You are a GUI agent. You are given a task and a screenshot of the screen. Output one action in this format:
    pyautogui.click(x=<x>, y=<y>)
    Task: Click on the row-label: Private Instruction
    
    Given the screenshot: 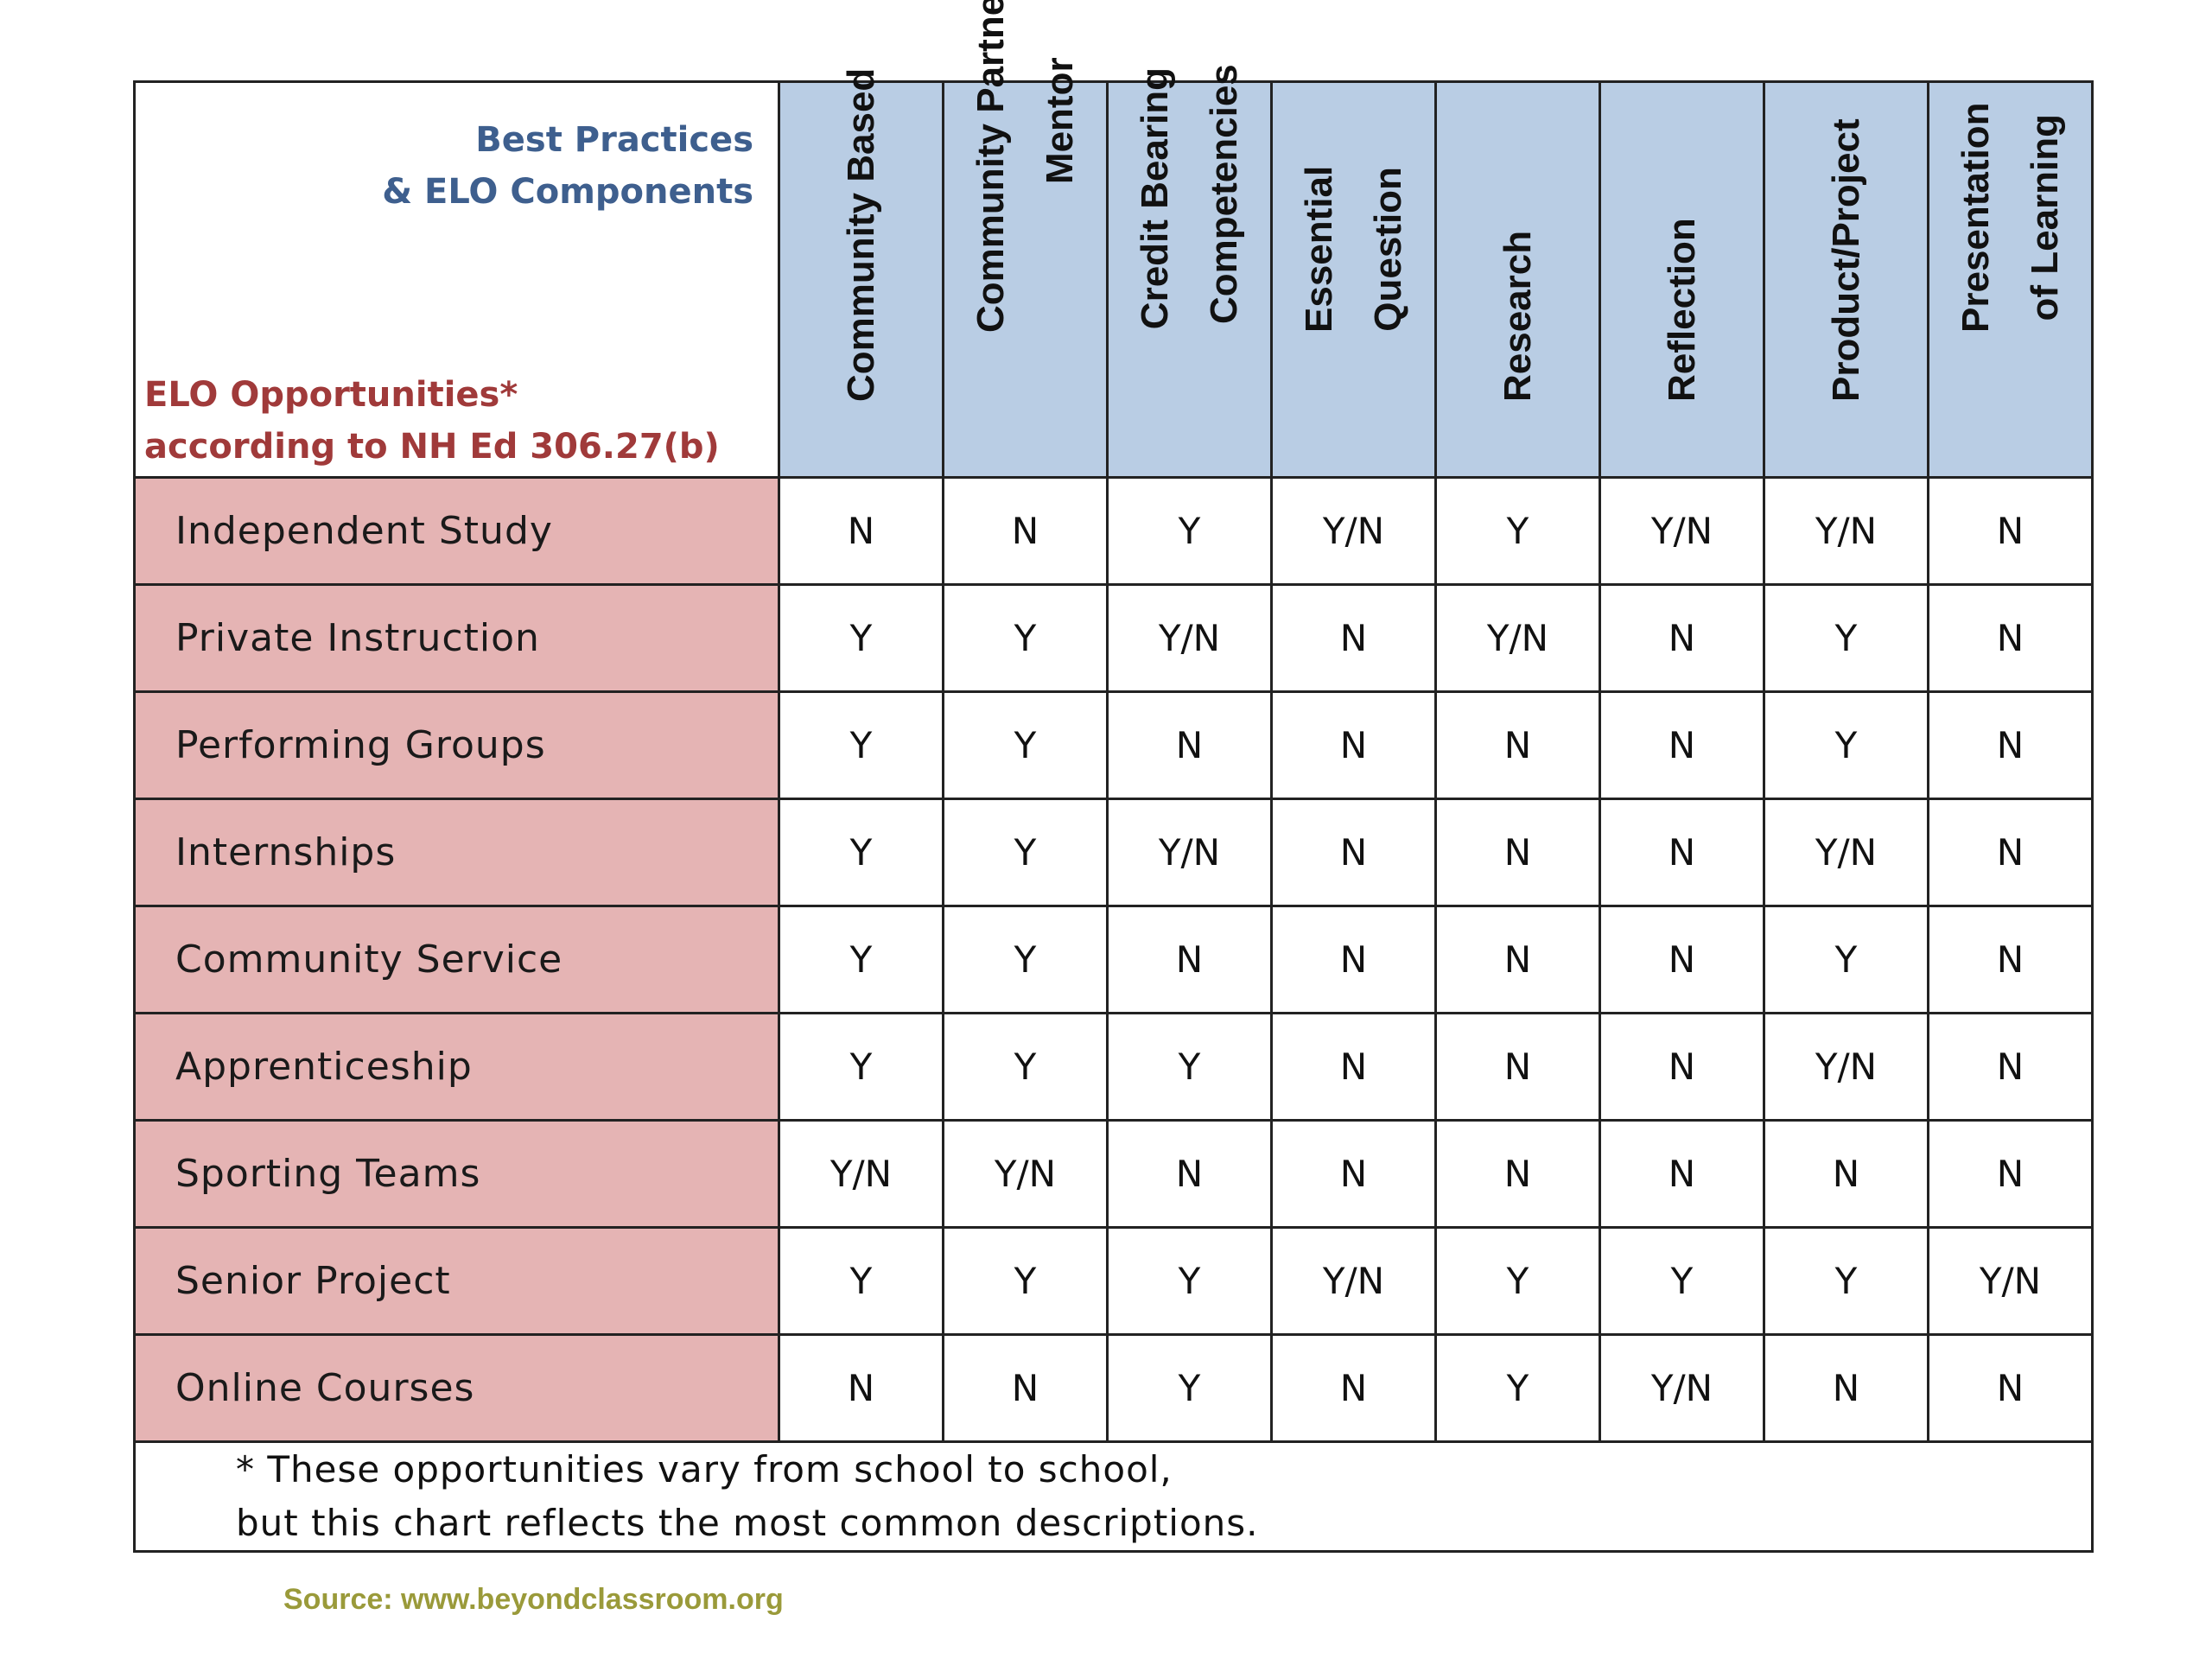 What is the action you would take?
    pyautogui.click(x=456, y=638)
    